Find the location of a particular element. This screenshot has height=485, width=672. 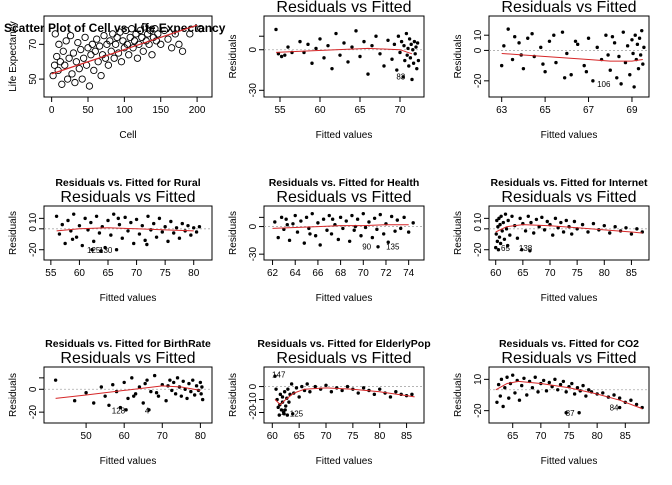

x-tick-label: 0 is located at coordinates (52, 110).